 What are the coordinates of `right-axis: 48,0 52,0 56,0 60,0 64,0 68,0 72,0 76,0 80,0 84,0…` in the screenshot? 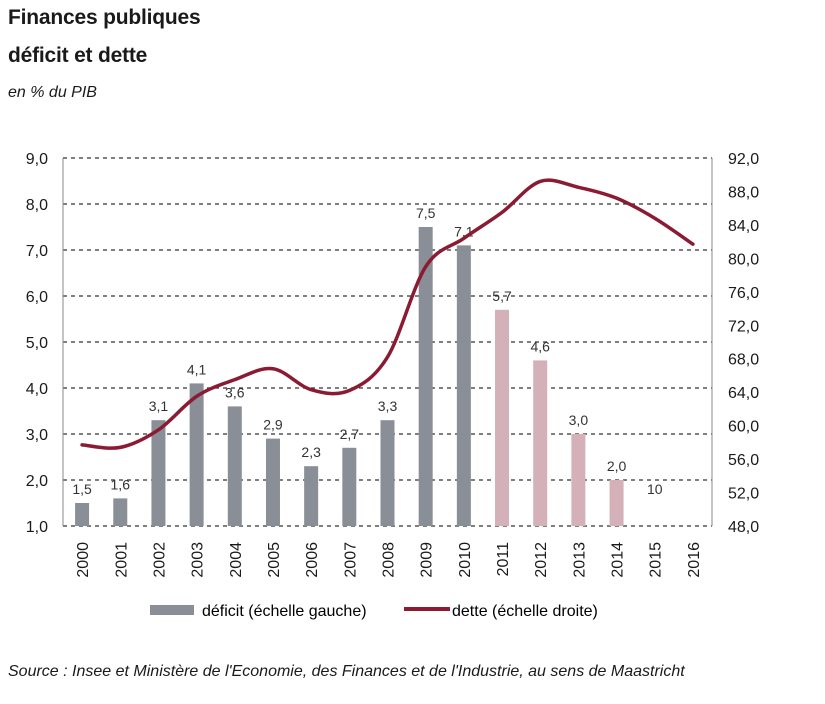 It's located at (743, 343).